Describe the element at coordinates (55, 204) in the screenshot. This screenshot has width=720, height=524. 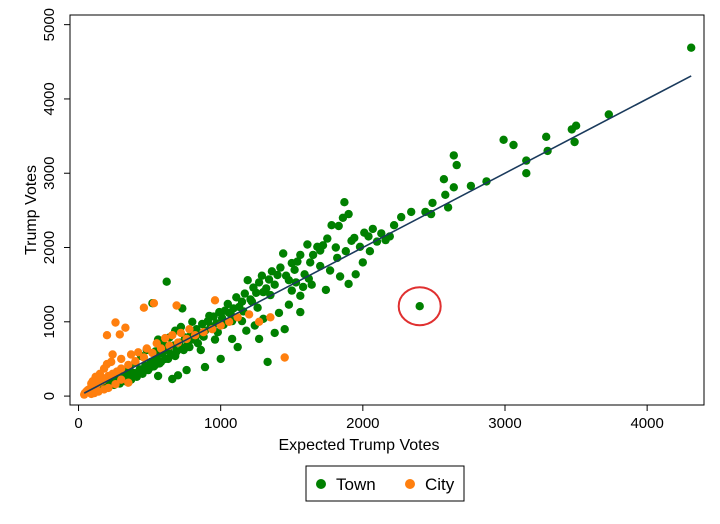
I see `y-axis: 0 1000 2000 3000 4000 5000` at that location.